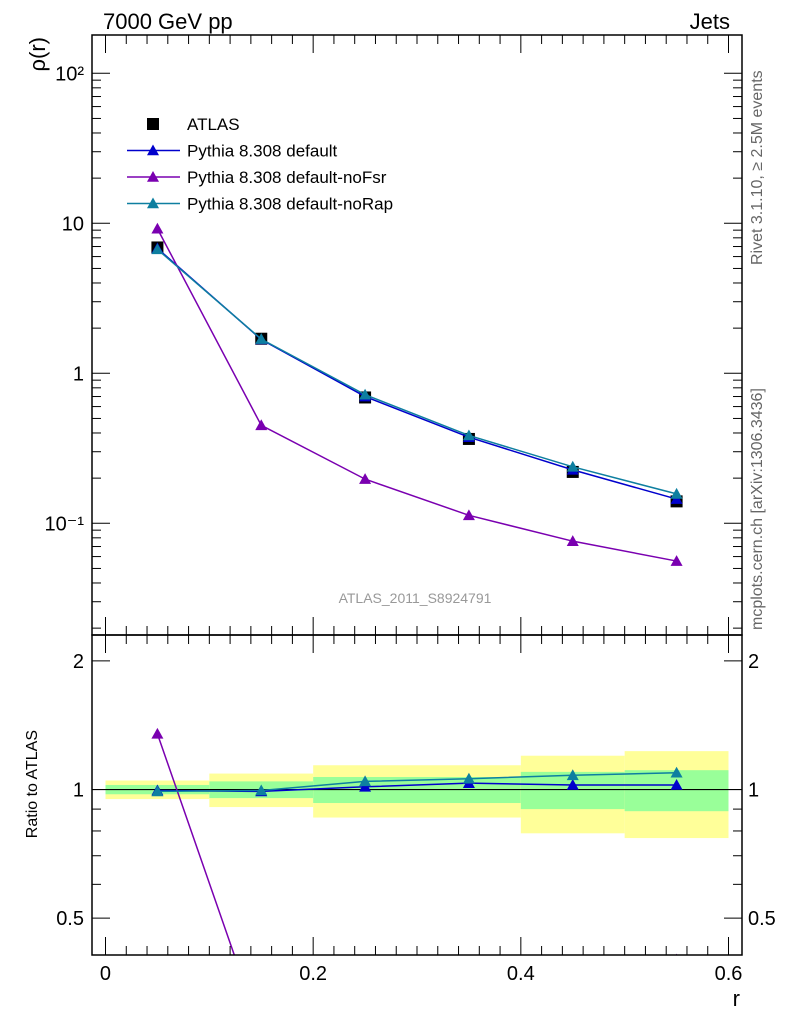  Describe the element at coordinates (73, 224) in the screenshot. I see `main-ytick-label: 10` at that location.